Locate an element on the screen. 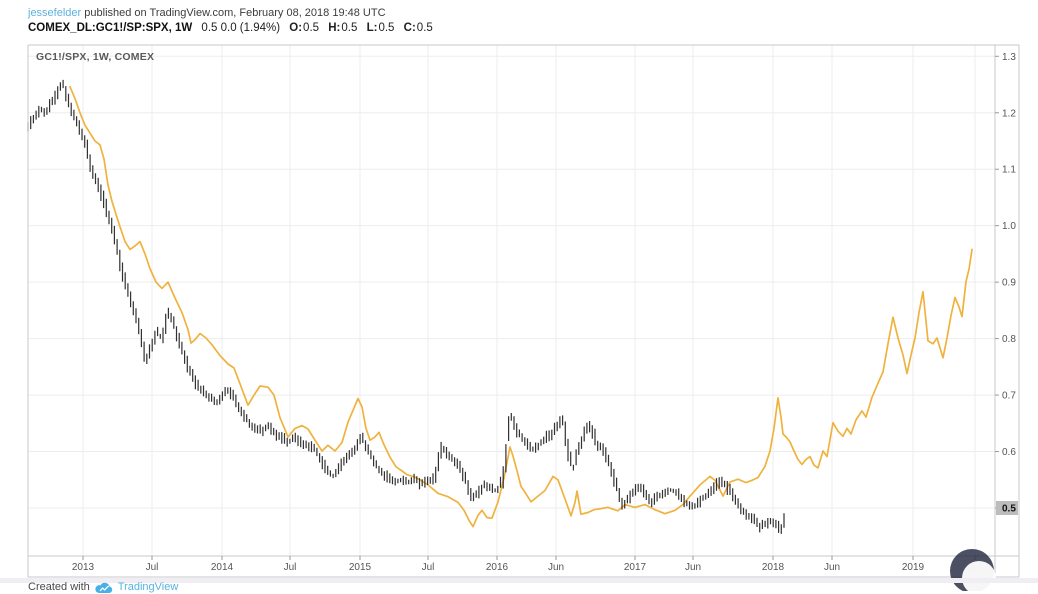 The image size is (1038, 594). quote-change: 0.5 0.0 (1.94%) is located at coordinates (241, 28).